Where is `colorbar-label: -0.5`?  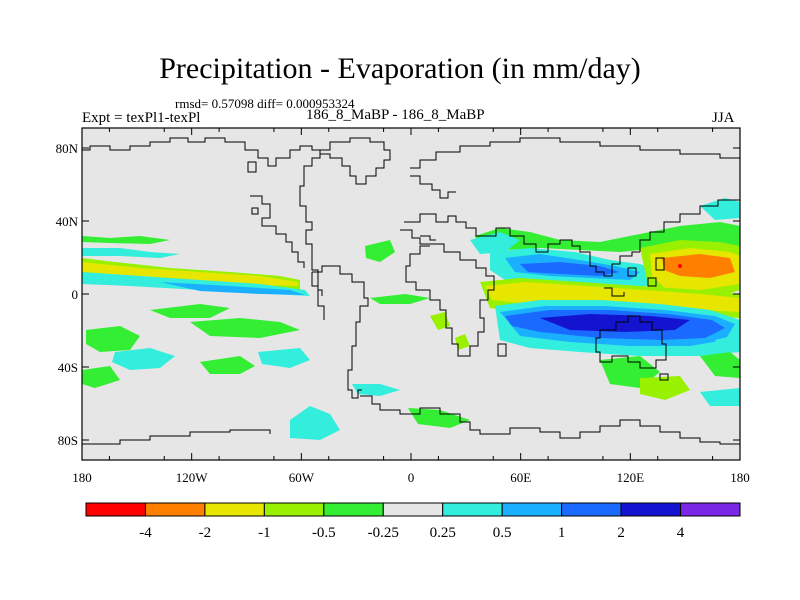
colorbar-label: -0.5 is located at coordinates (324, 533).